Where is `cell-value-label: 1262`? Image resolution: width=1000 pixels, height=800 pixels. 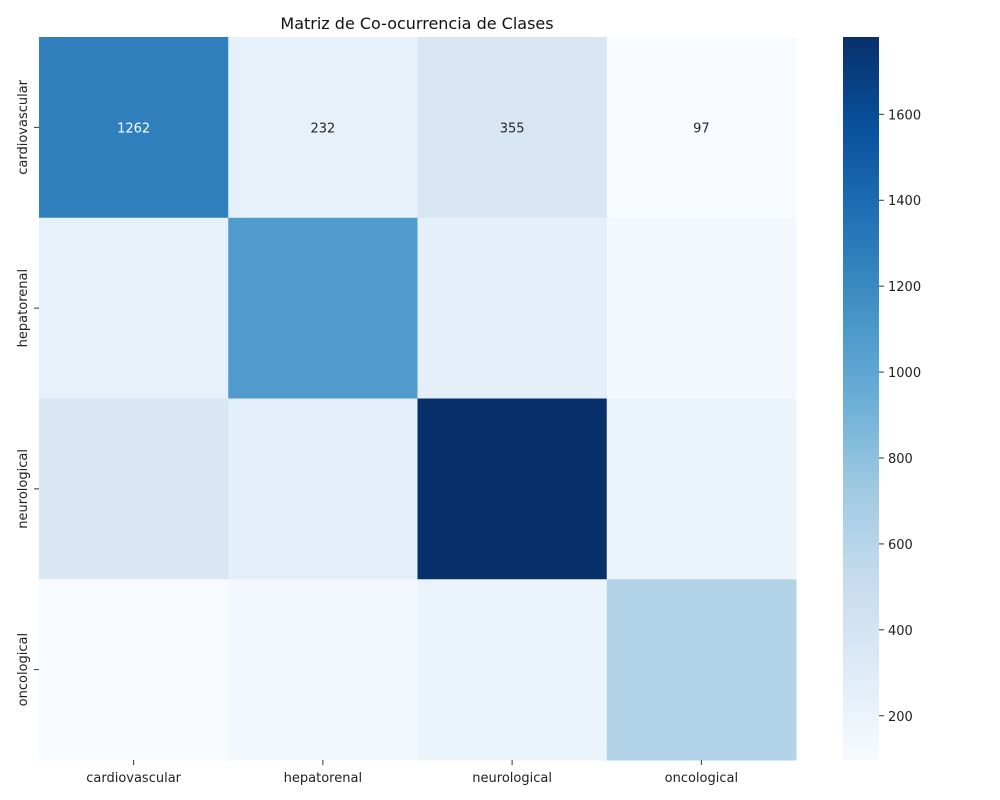 cell-value-label: 1262 is located at coordinates (133, 128).